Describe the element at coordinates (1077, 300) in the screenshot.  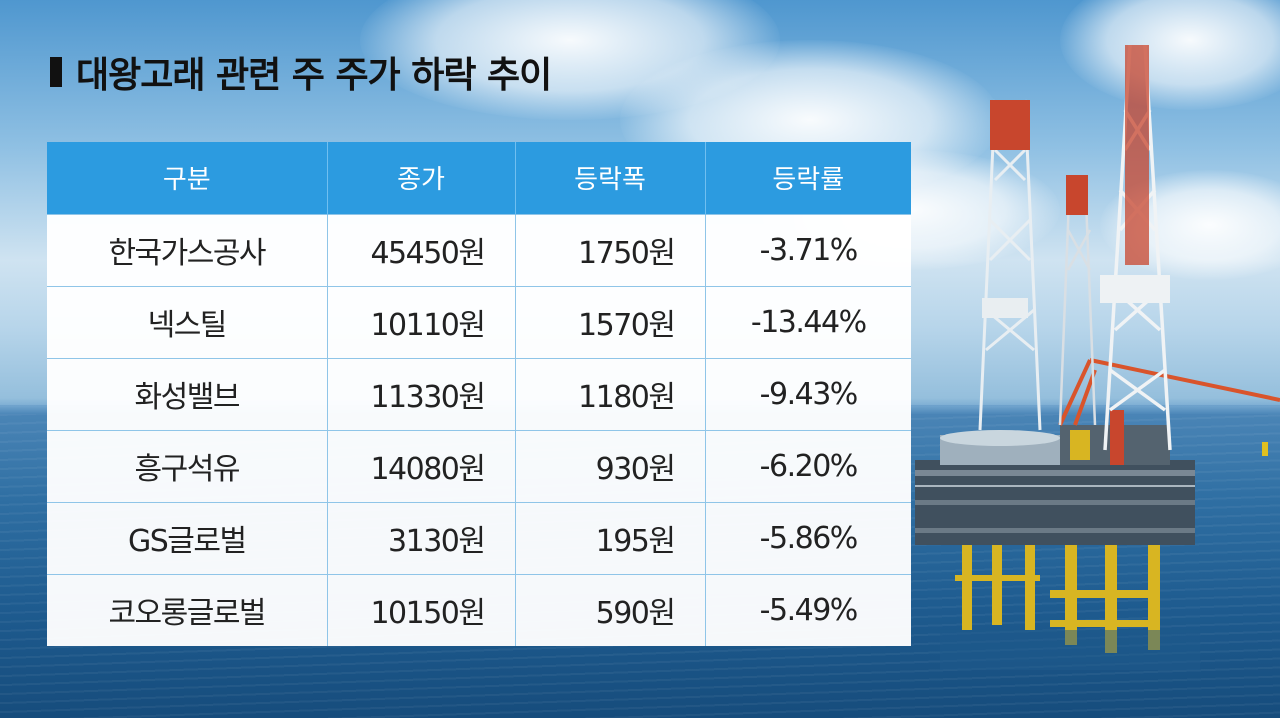
I see `rig-derrick-middle` at that location.